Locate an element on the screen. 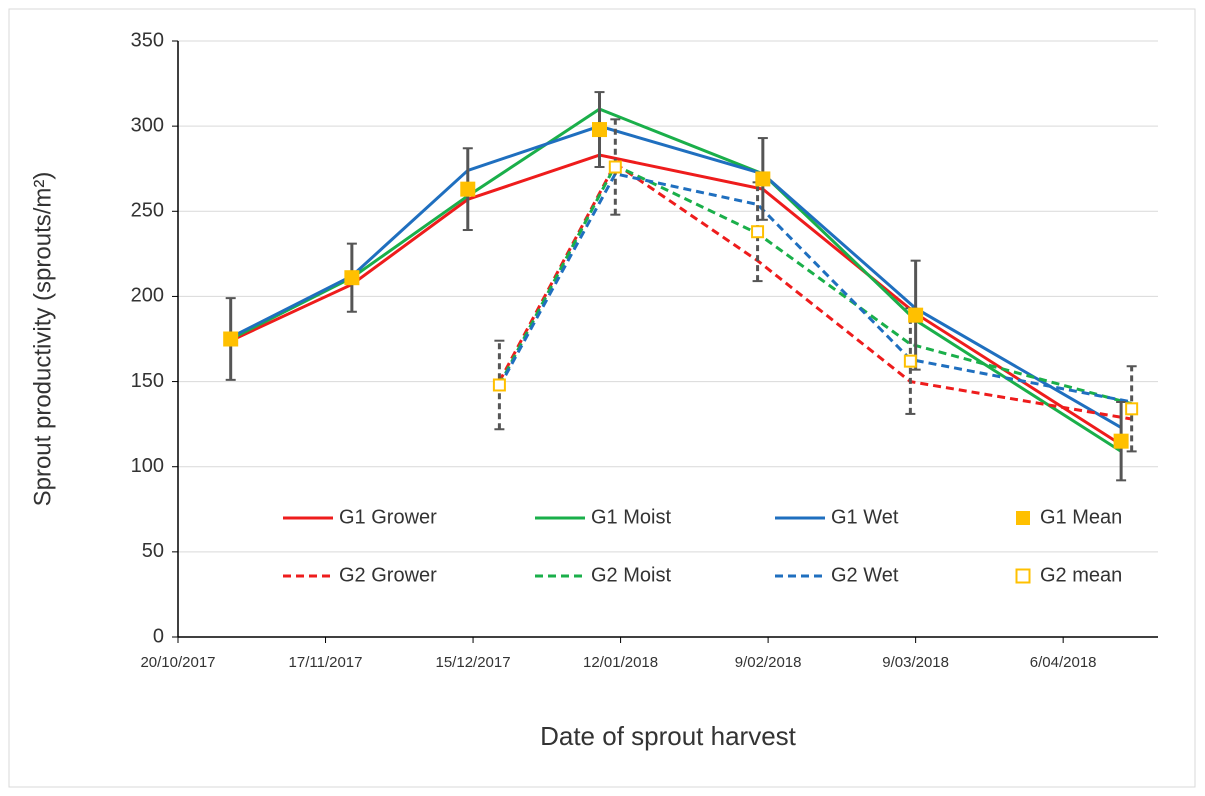  y-tick-label: 100 is located at coordinates (147, 466).